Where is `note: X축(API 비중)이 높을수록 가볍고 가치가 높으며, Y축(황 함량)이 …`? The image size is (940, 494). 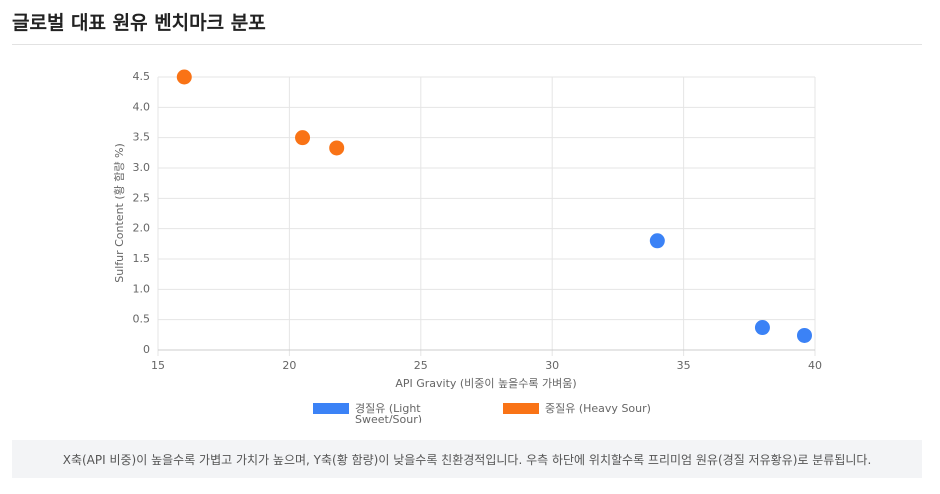
note: X축(API 비중)이 높을수록 가볍고 가치가 높으며, Y축(황 함량)이 … is located at coordinates (467, 459).